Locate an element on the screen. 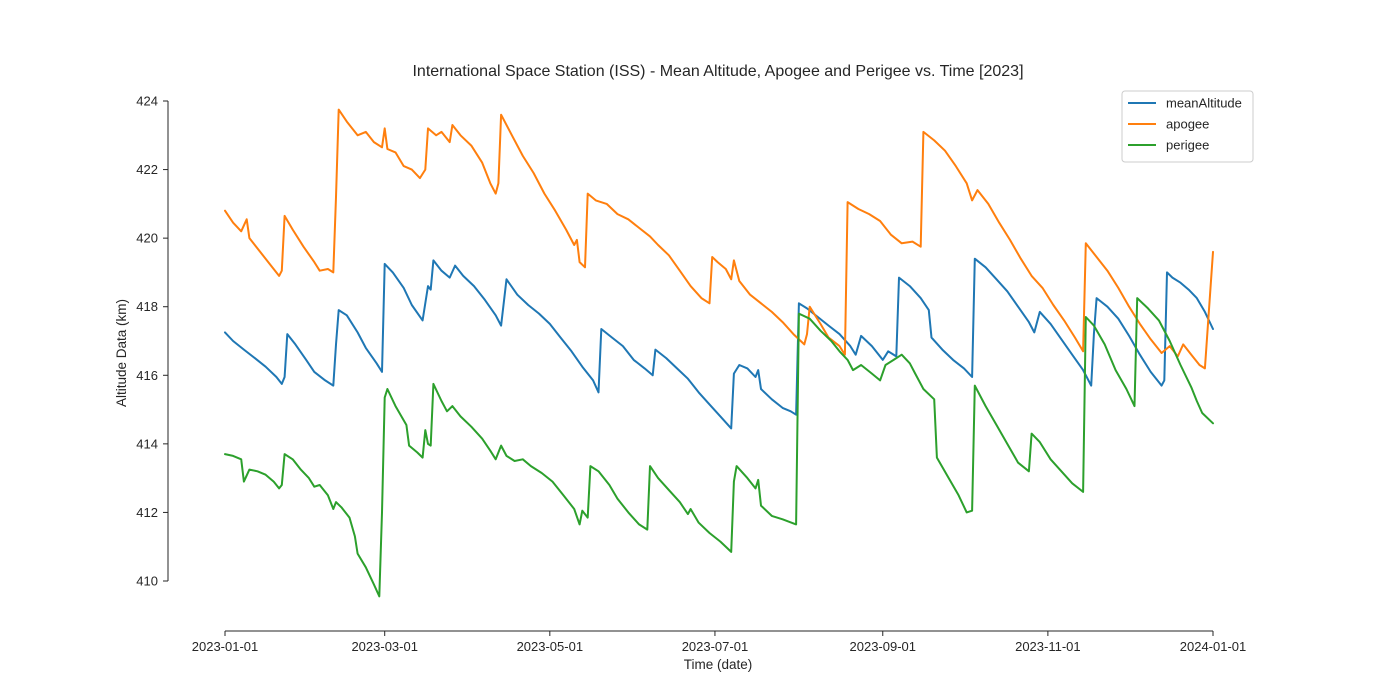 Image resolution: width=1400 pixels, height=700 pixels. y-tick-label: 410 is located at coordinates (147, 581).